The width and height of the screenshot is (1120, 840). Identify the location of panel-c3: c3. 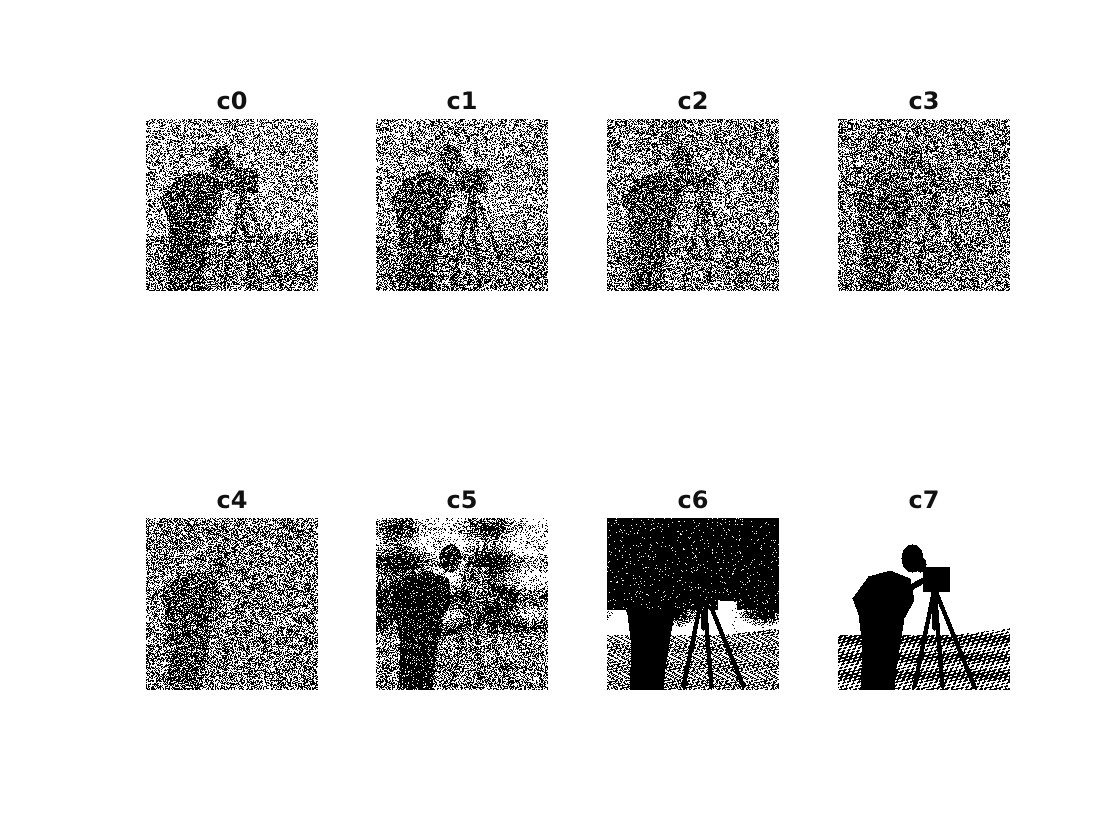
(924, 189).